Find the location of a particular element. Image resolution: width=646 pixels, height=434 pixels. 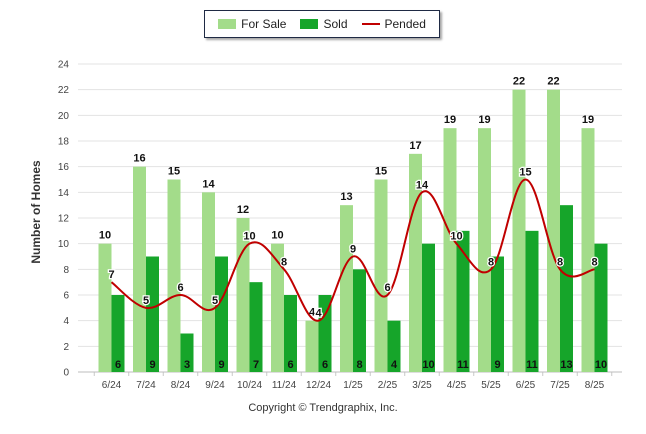

data-label-sold: 8 is located at coordinates (359, 365).